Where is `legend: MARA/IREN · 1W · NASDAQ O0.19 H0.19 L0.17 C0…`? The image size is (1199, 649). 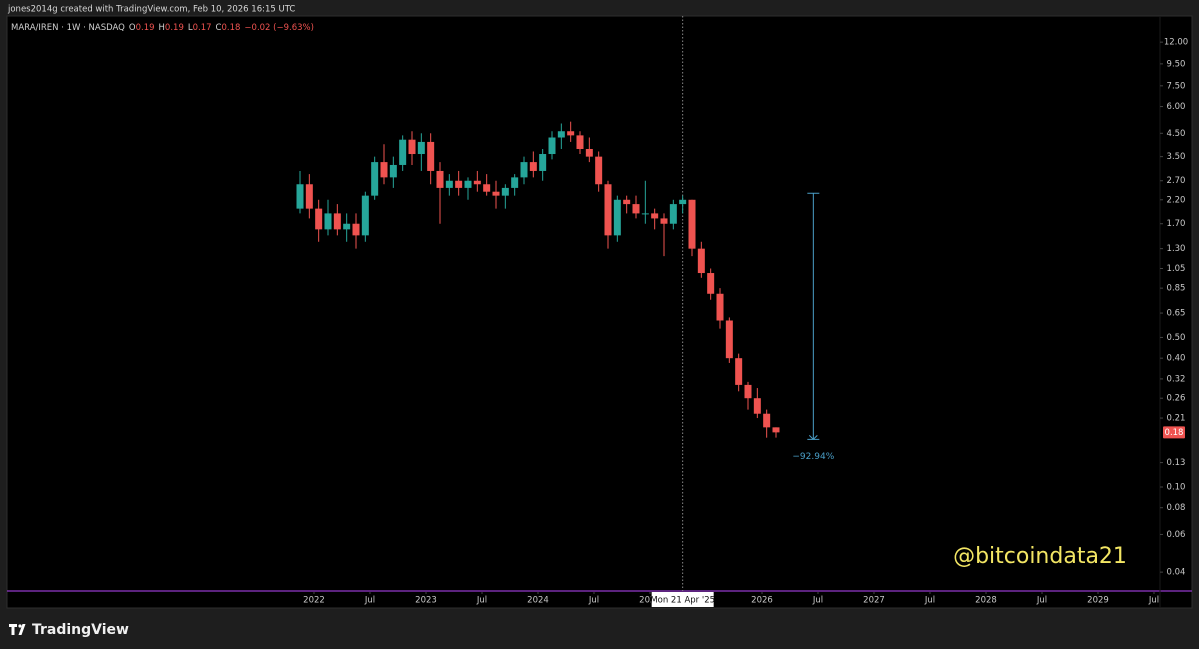
legend: MARA/IREN · 1W · NASDAQ O0.19 H0.19 L0.17 C0… is located at coordinates (162, 28).